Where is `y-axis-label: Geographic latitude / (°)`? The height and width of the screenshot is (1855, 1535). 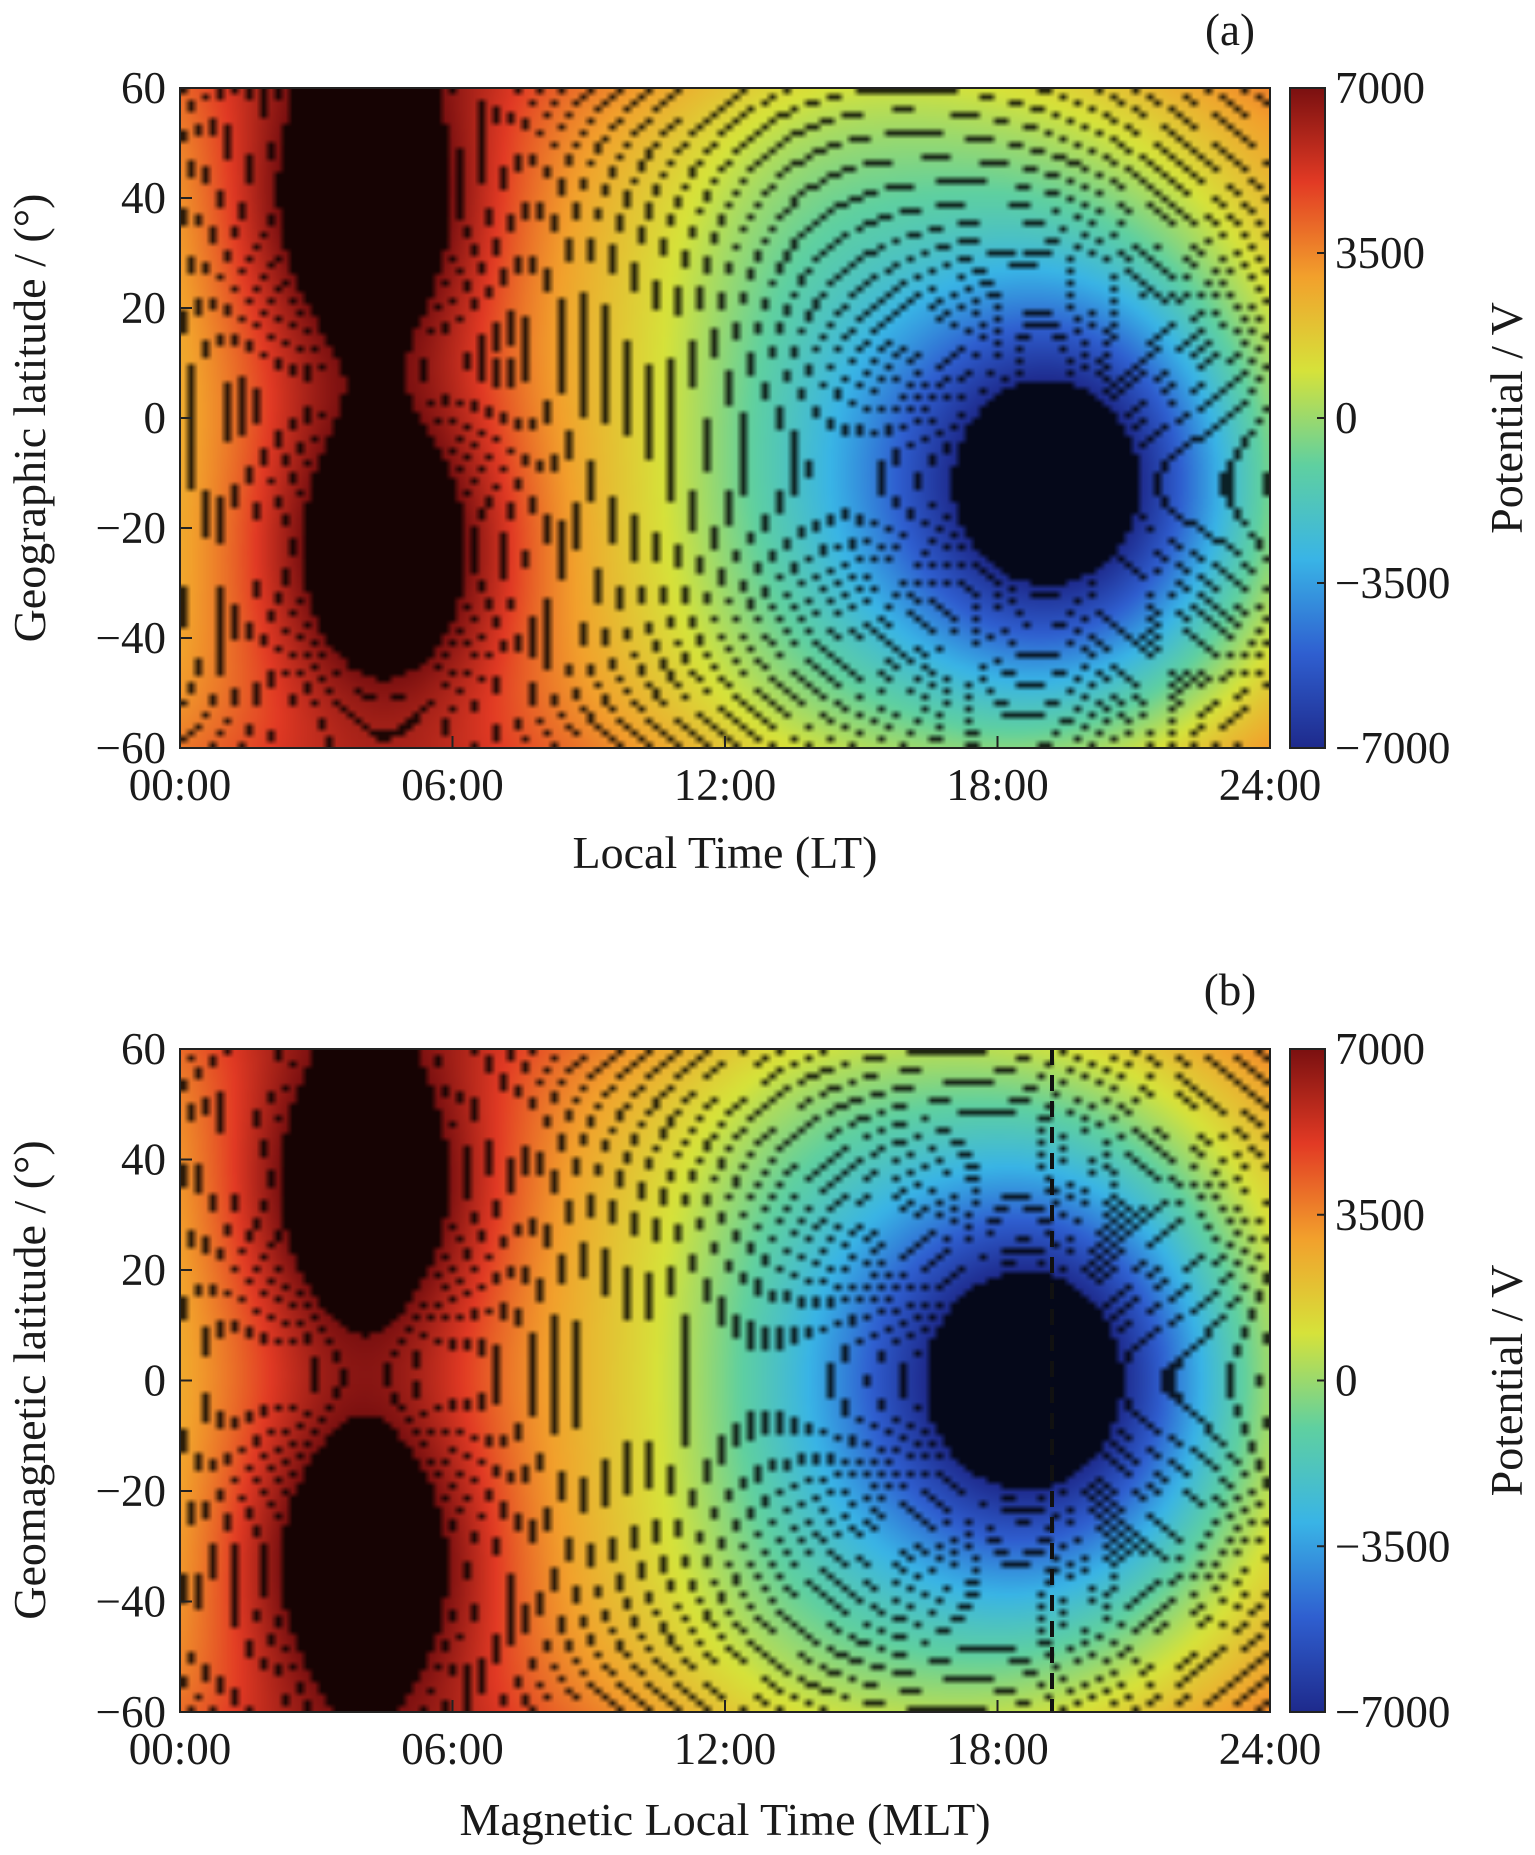
y-axis-label: Geographic latitude / (°) is located at coordinates (29, 418).